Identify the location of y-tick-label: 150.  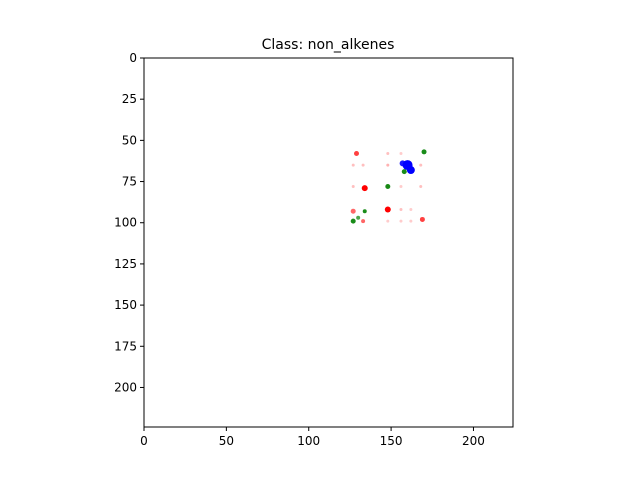
(125, 305).